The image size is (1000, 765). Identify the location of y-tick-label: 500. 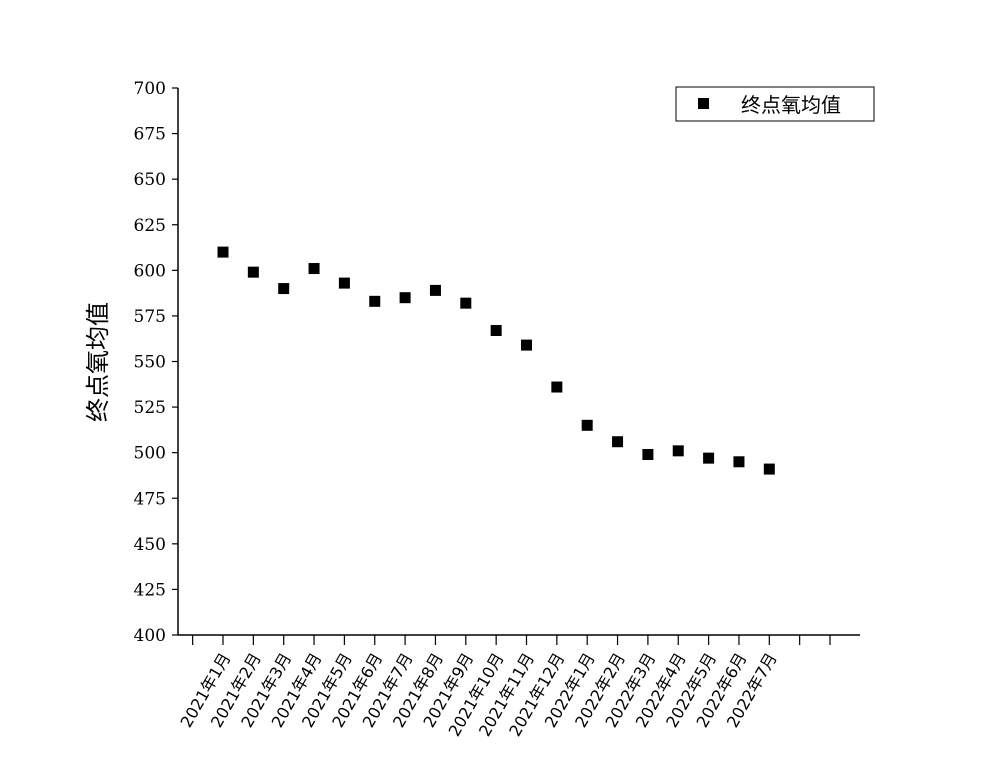
(150, 454).